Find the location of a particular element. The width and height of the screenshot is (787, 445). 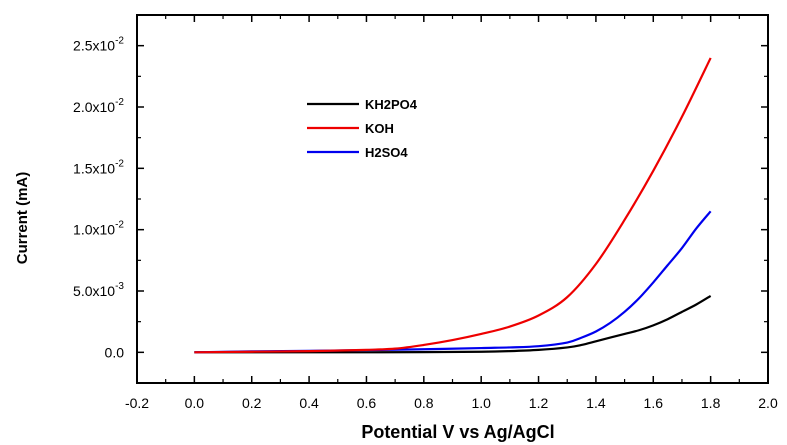

x-tick-label: 0.8 is located at coordinates (424, 403).